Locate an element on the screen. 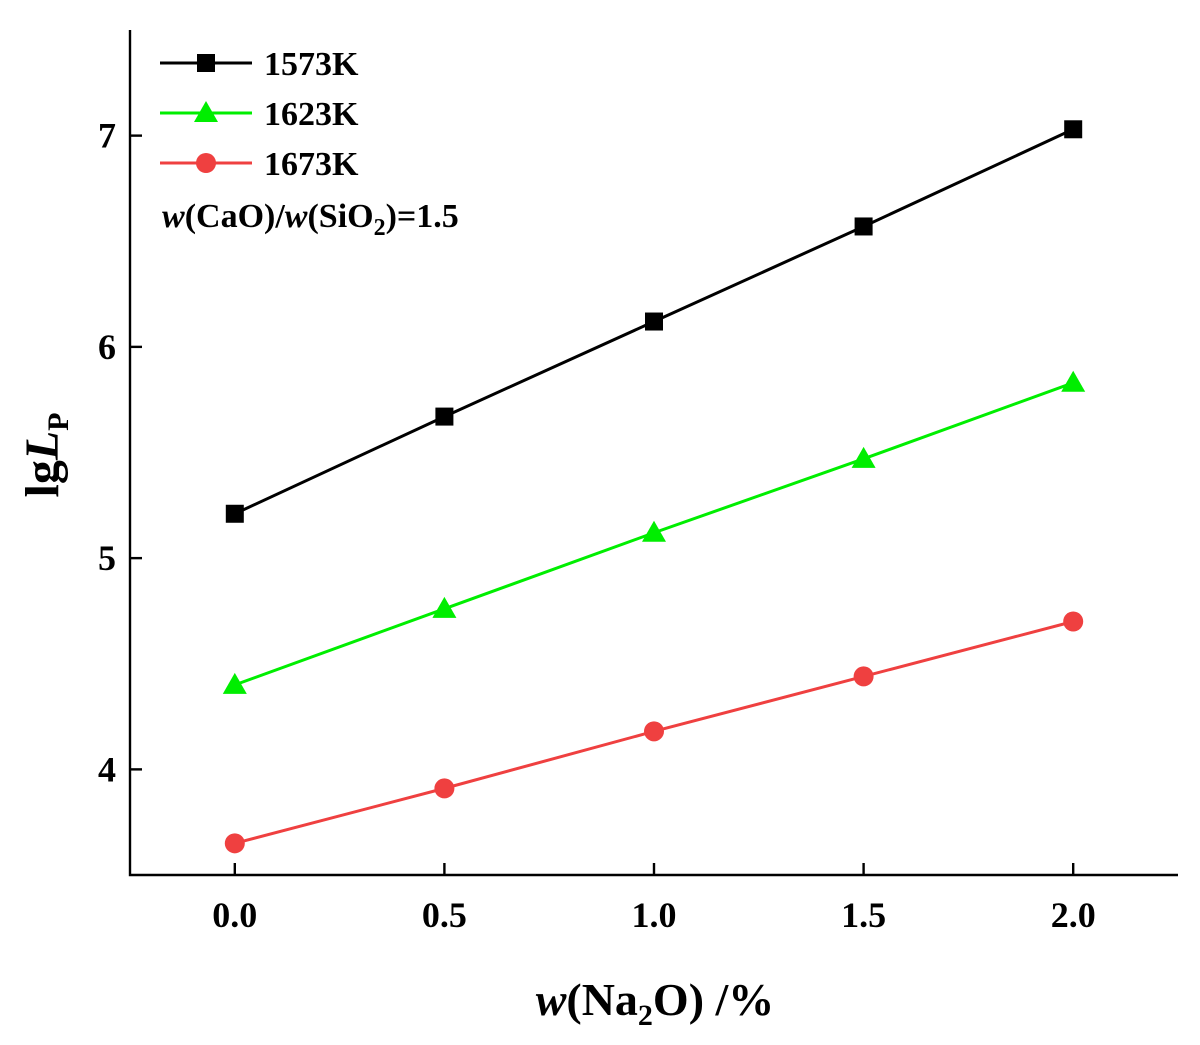  x-tick-label: 0.5 is located at coordinates (444, 915).